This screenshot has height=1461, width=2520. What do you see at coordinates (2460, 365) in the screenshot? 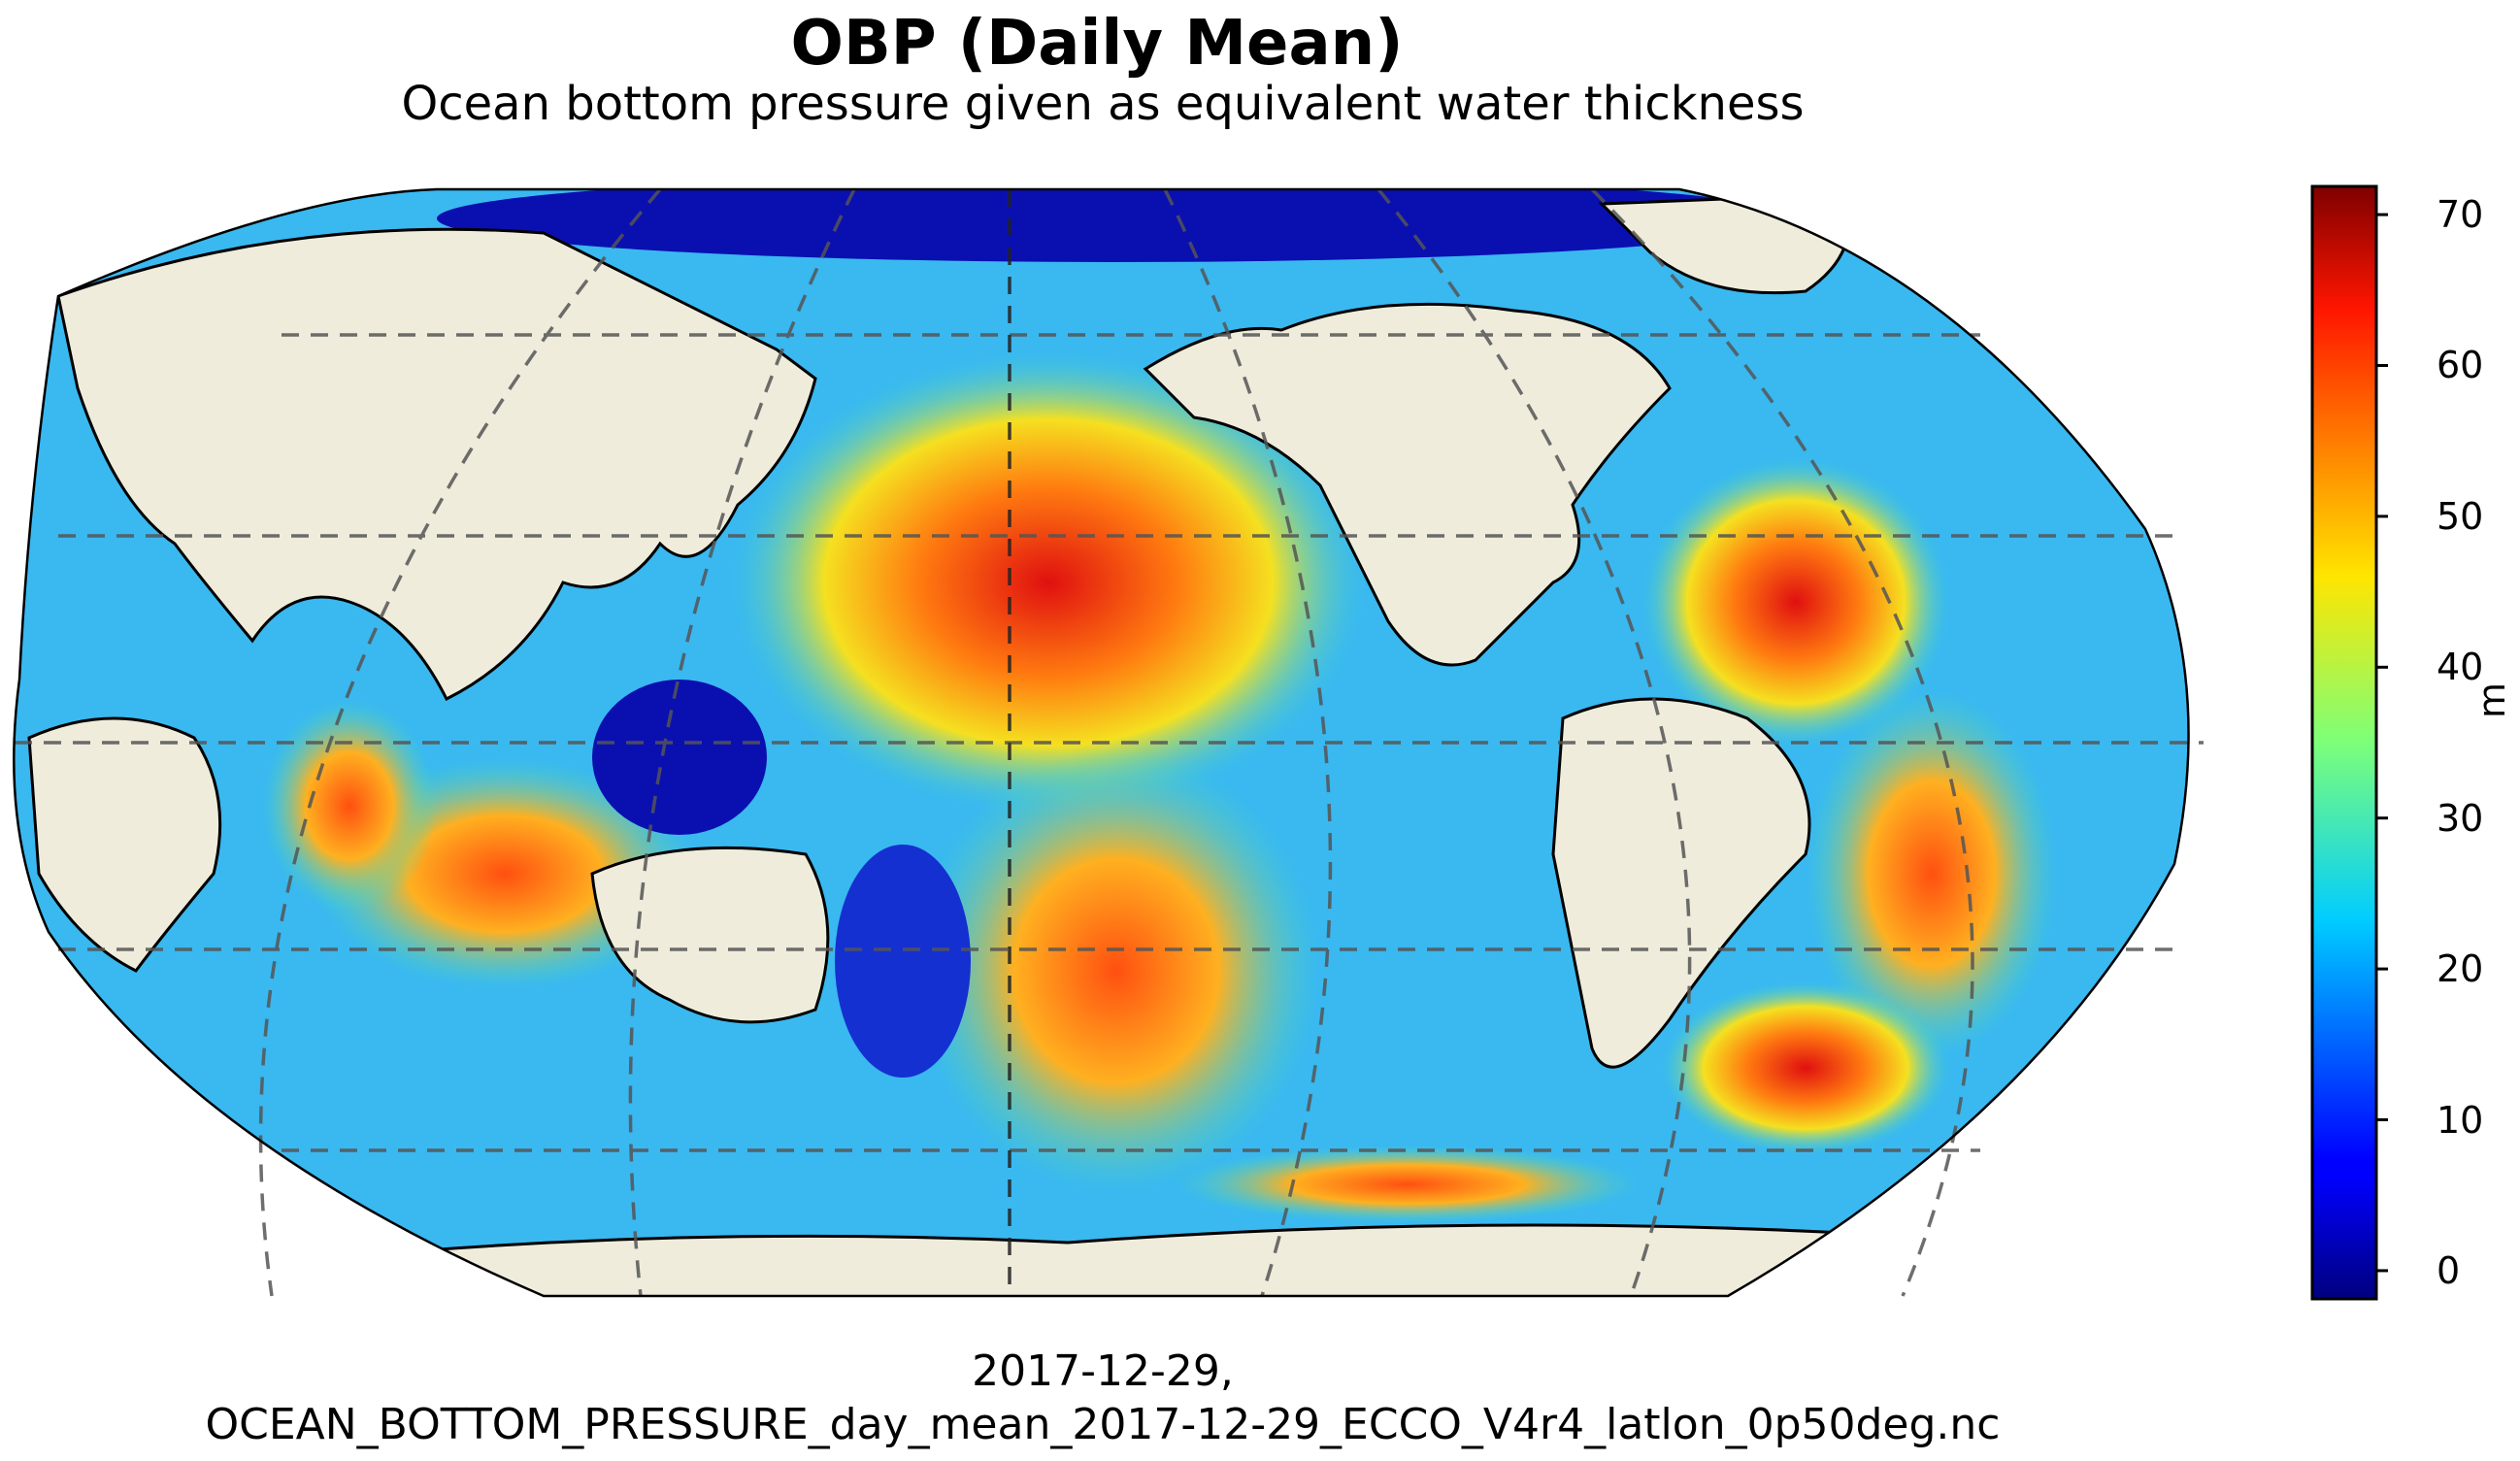
I see `colorbar-tick-60: 60` at bounding box center [2460, 365].